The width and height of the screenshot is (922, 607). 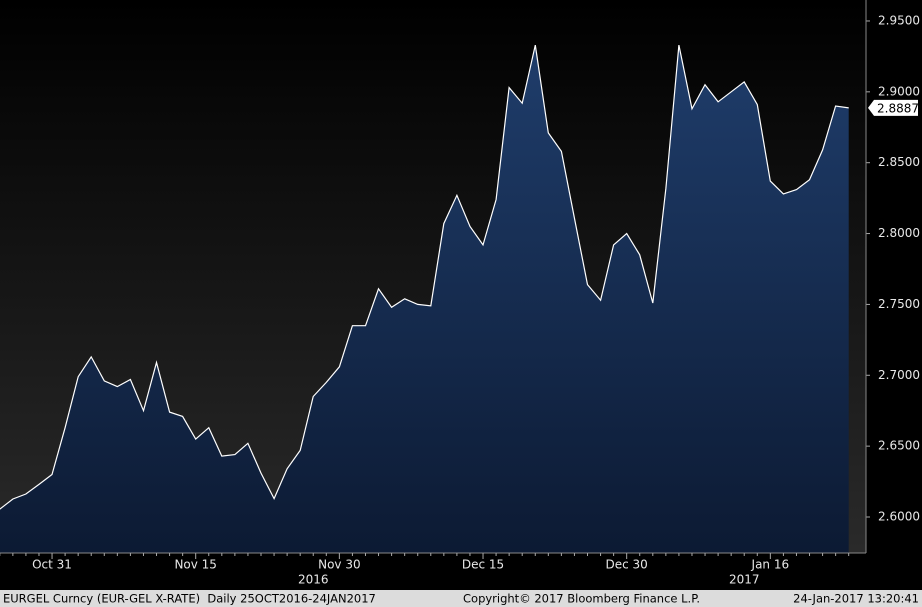 I want to click on x-tick-label: Nov 30, so click(x=339, y=565).